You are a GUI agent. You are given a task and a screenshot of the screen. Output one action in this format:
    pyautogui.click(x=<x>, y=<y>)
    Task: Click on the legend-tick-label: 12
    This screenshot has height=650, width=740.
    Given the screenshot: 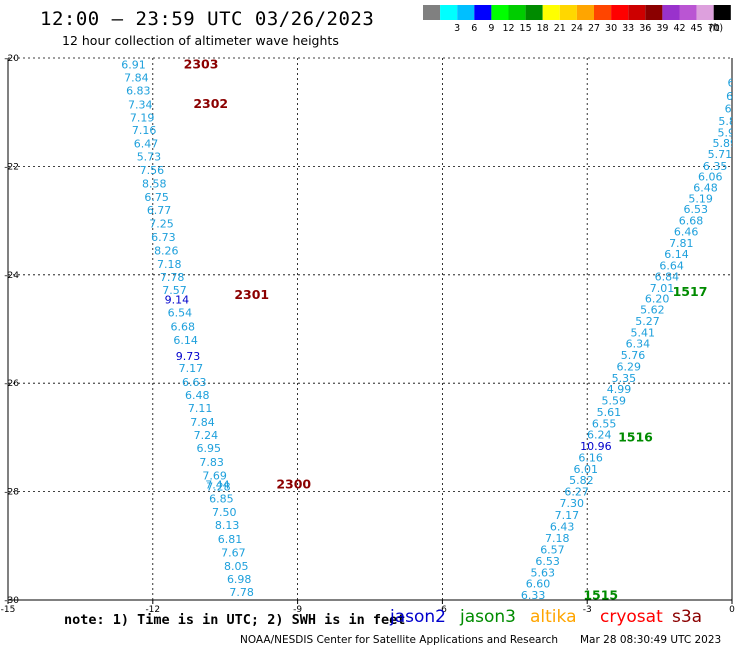 What is the action you would take?
    pyautogui.click(x=508, y=28)
    